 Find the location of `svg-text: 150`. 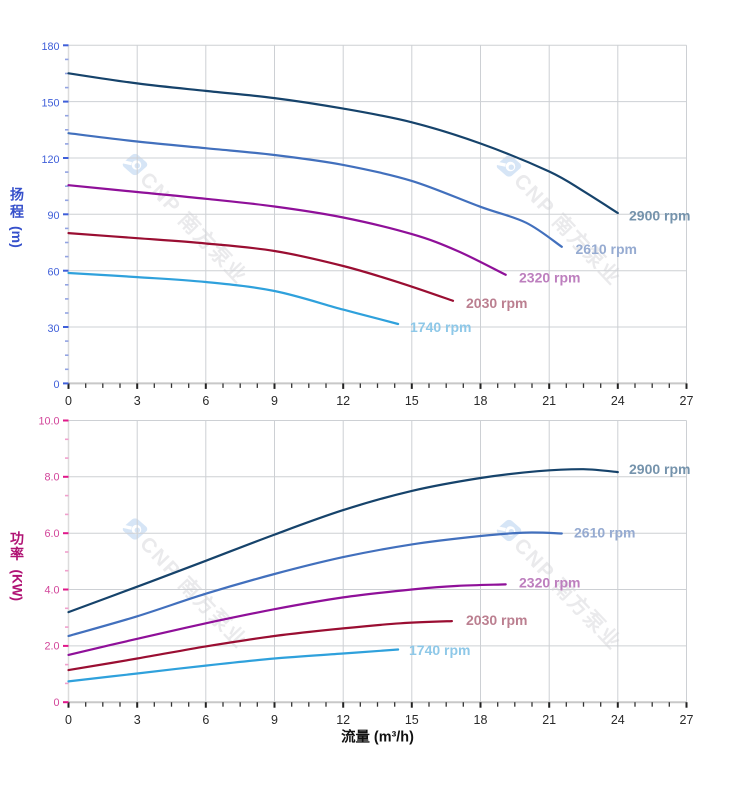

svg-text: 150 is located at coordinates (50, 103).